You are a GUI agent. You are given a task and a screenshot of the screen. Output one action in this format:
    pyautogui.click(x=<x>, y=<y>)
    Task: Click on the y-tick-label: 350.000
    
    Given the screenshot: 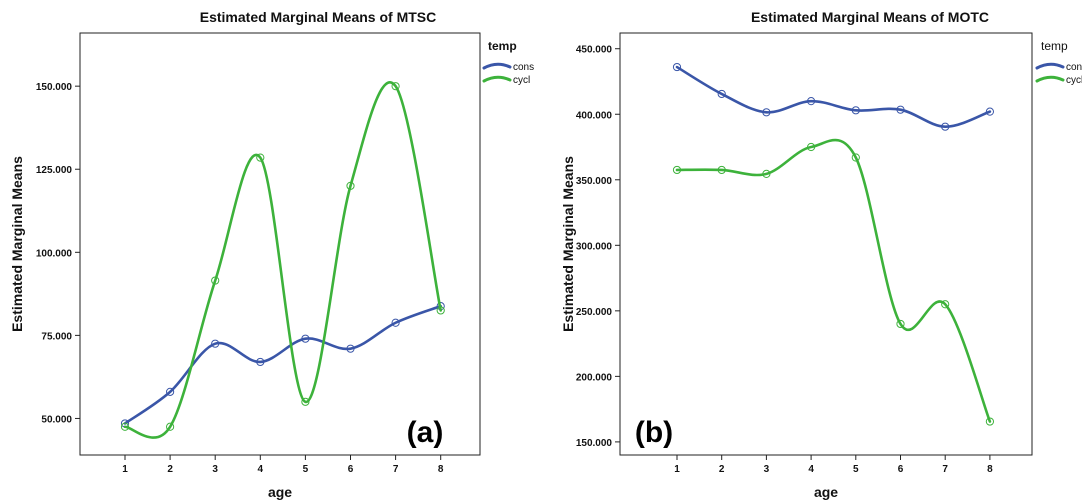 What is the action you would take?
    pyautogui.click(x=594, y=181)
    